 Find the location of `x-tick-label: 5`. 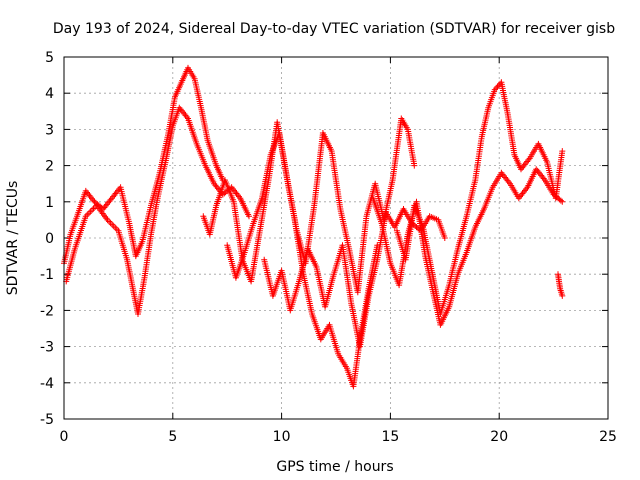

x-tick-label: 5 is located at coordinates (172, 437).